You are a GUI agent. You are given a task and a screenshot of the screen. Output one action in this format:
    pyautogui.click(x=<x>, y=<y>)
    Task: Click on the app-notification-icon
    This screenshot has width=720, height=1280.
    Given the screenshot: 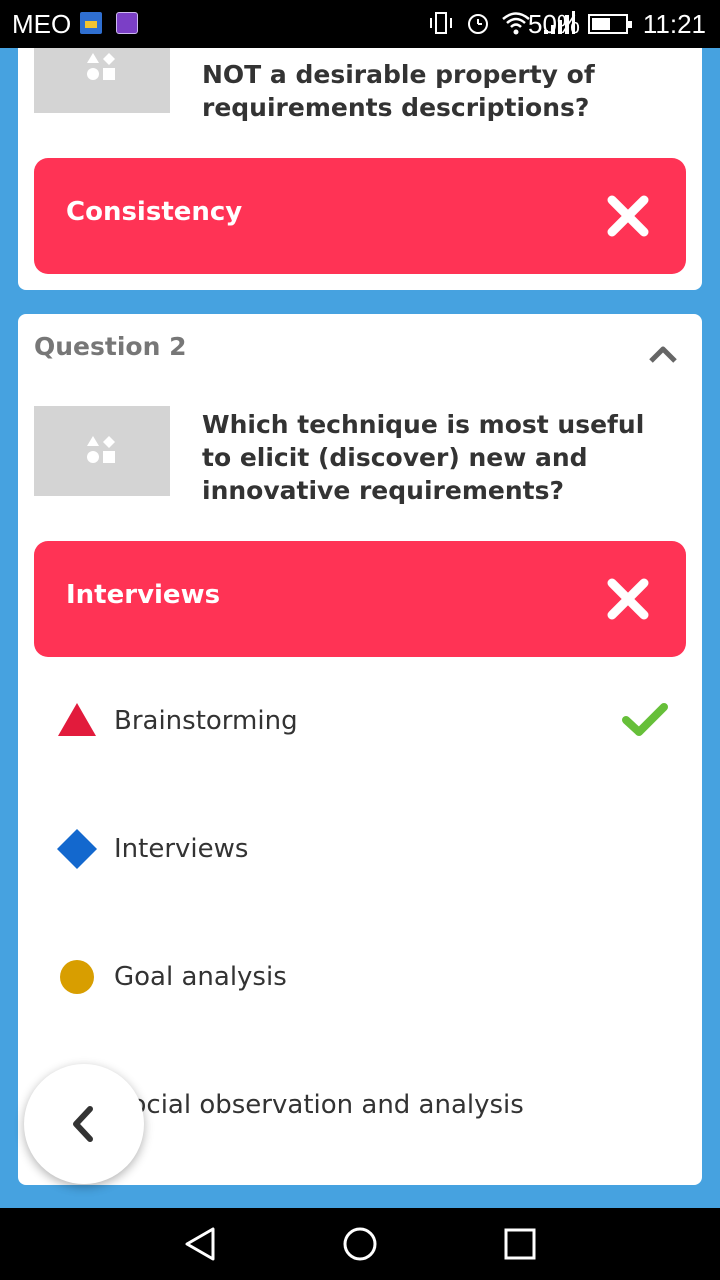 What is the action you would take?
    pyautogui.click(x=91, y=23)
    